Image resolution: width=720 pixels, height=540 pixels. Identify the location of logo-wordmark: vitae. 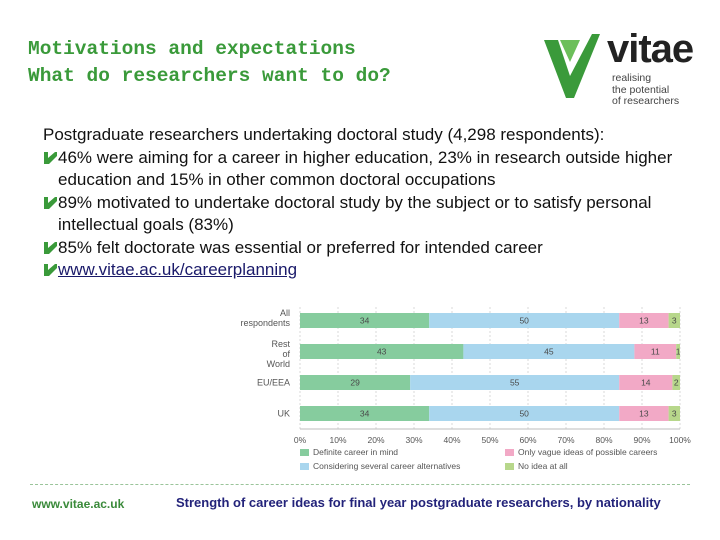
(650, 49).